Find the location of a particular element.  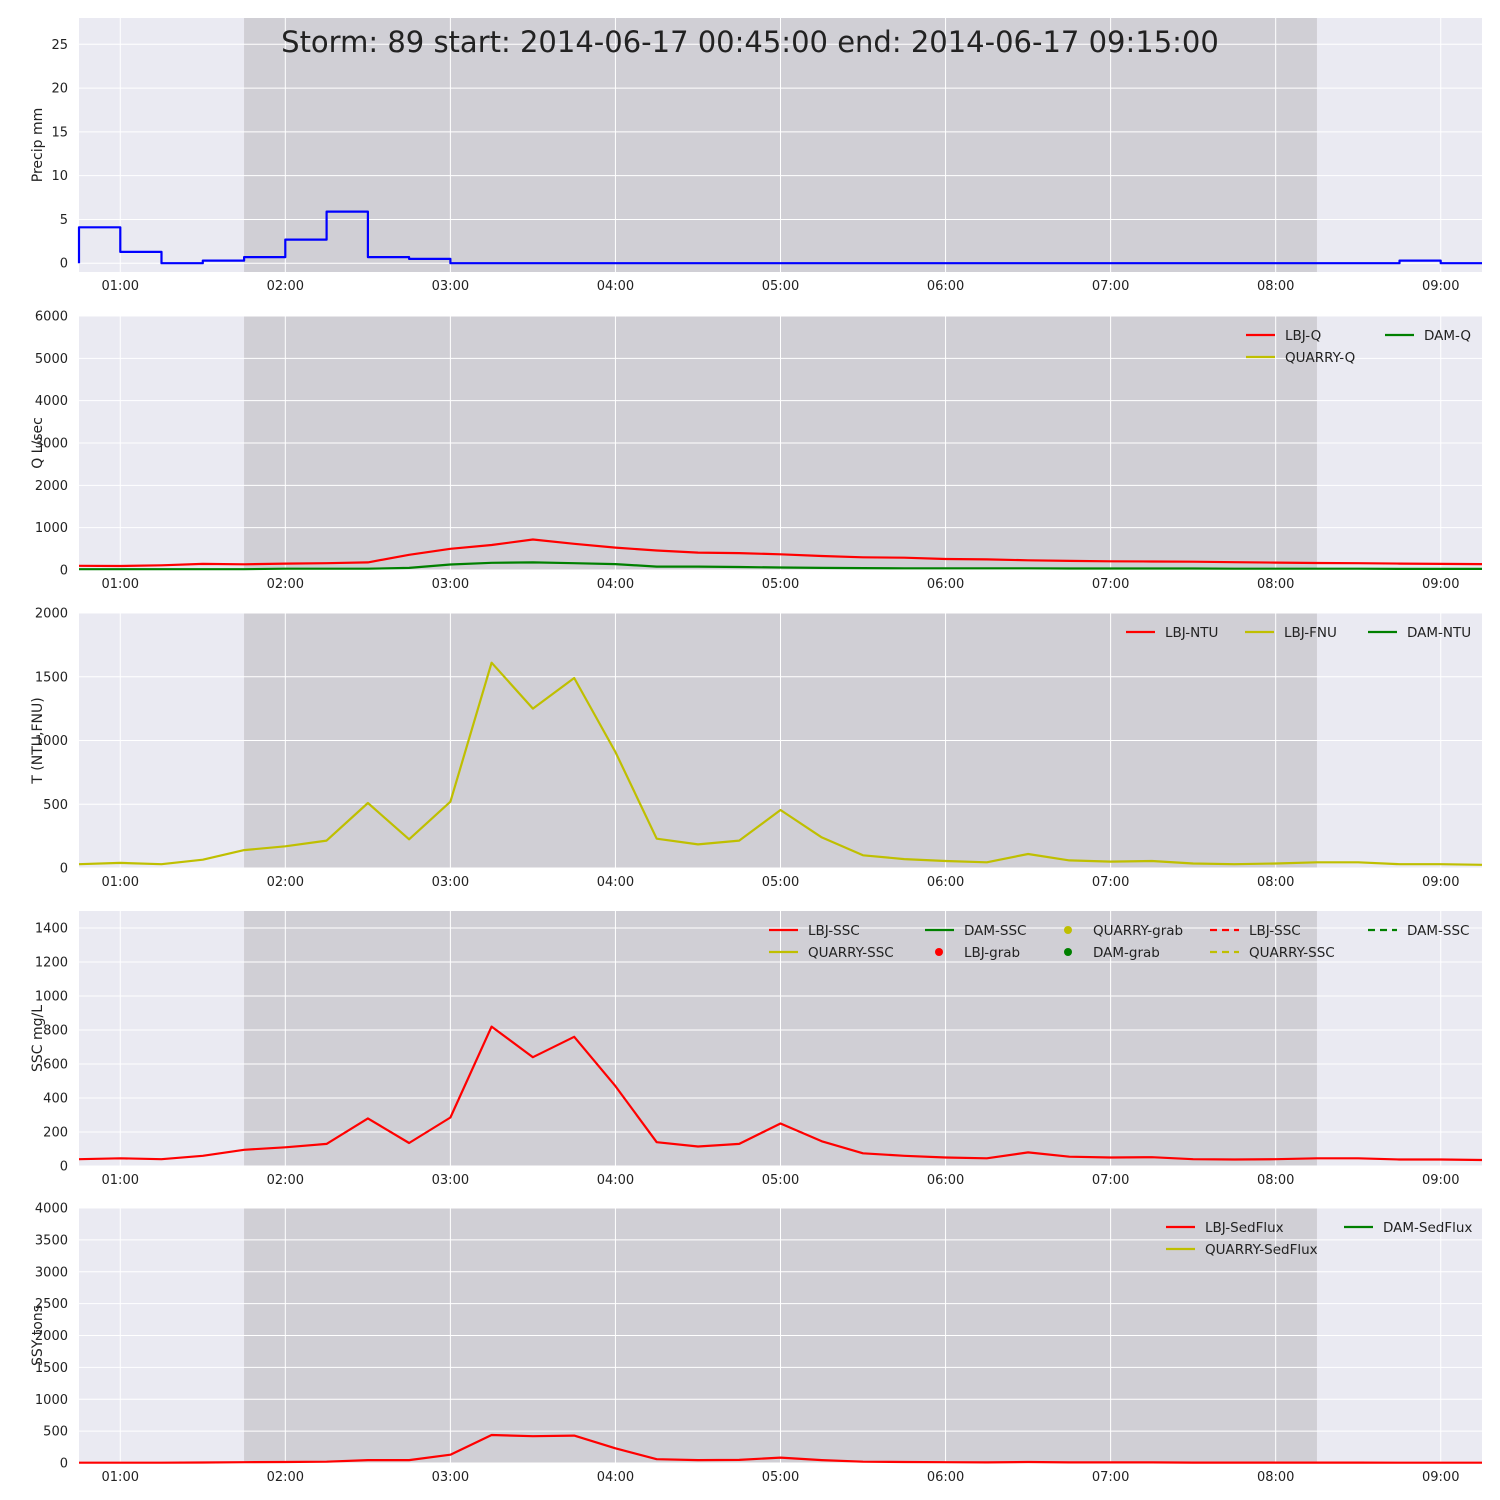

legend-label: LBJ-FNU is located at coordinates (1310, 633).